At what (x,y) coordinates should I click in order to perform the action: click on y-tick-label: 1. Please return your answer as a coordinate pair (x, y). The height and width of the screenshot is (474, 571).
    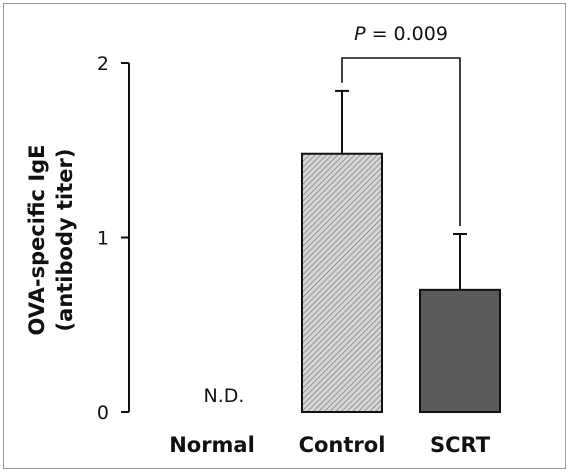
    Looking at the image, I should click on (103, 239).